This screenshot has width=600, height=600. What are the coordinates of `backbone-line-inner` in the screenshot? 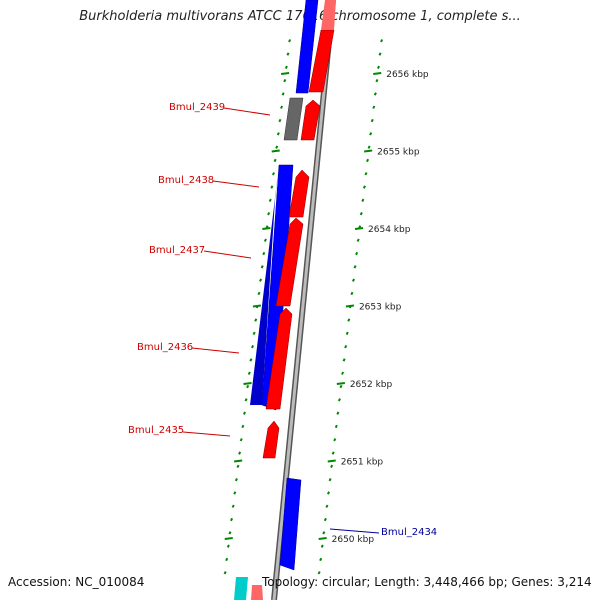 It's located at (303, 300).